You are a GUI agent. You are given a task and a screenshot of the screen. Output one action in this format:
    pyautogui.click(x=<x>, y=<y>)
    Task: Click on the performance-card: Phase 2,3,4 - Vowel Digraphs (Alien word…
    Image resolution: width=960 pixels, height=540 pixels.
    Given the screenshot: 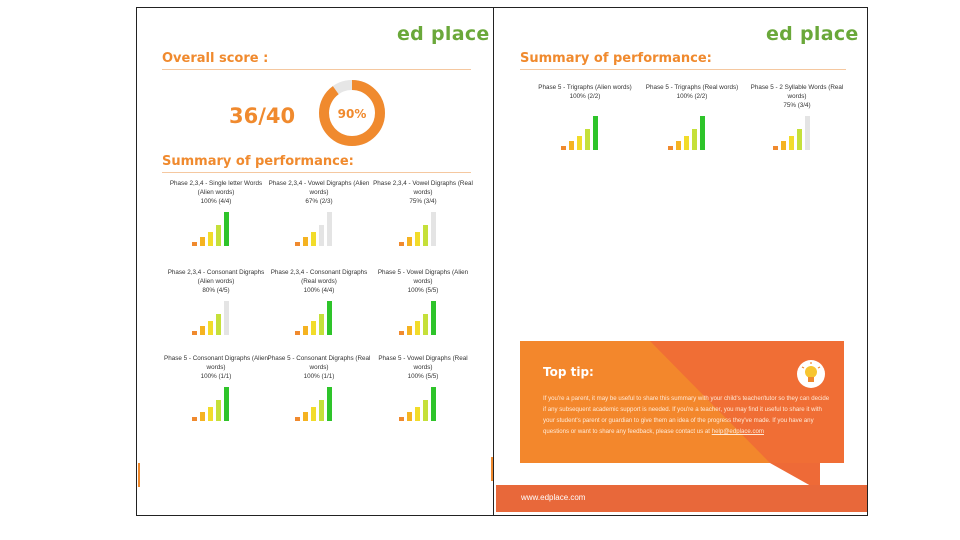 What is the action you would take?
    pyautogui.click(x=319, y=192)
    